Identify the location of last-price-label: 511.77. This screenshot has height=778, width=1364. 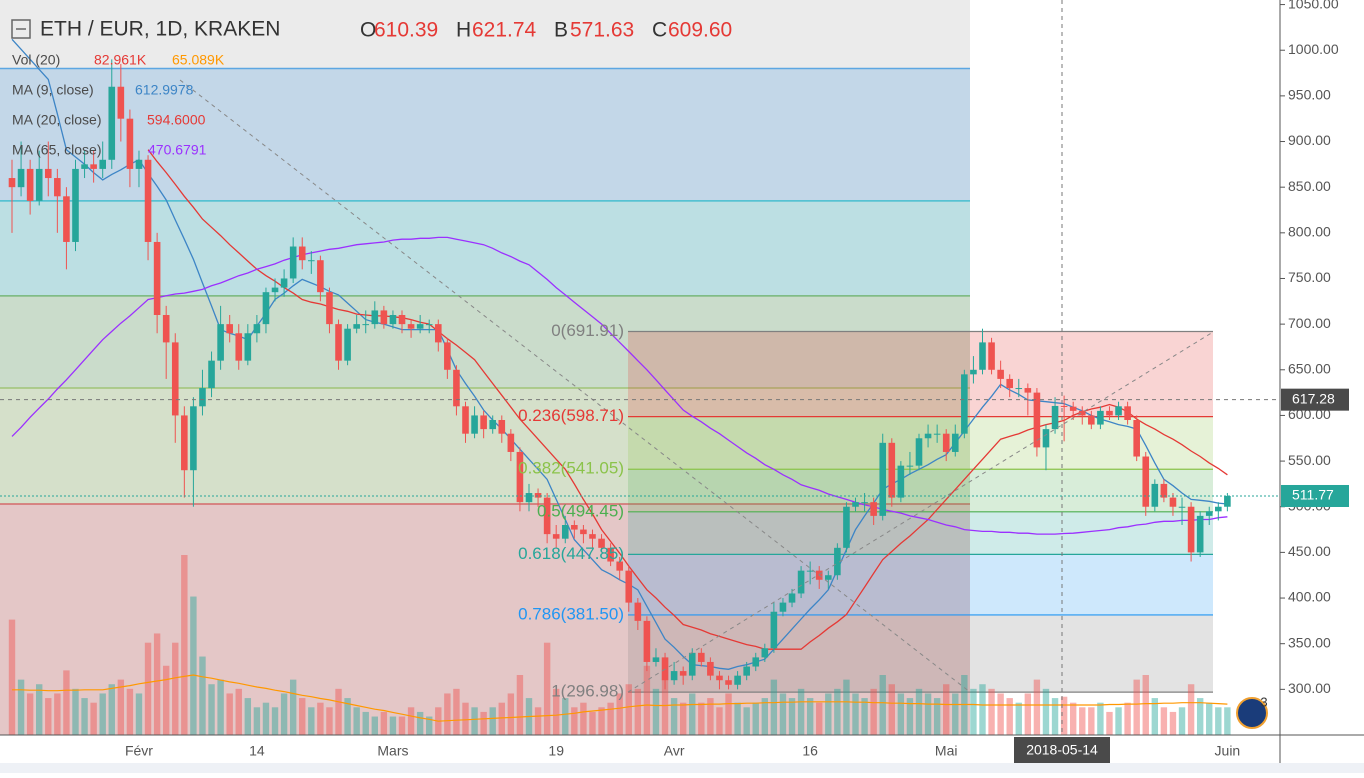
(1313, 495).